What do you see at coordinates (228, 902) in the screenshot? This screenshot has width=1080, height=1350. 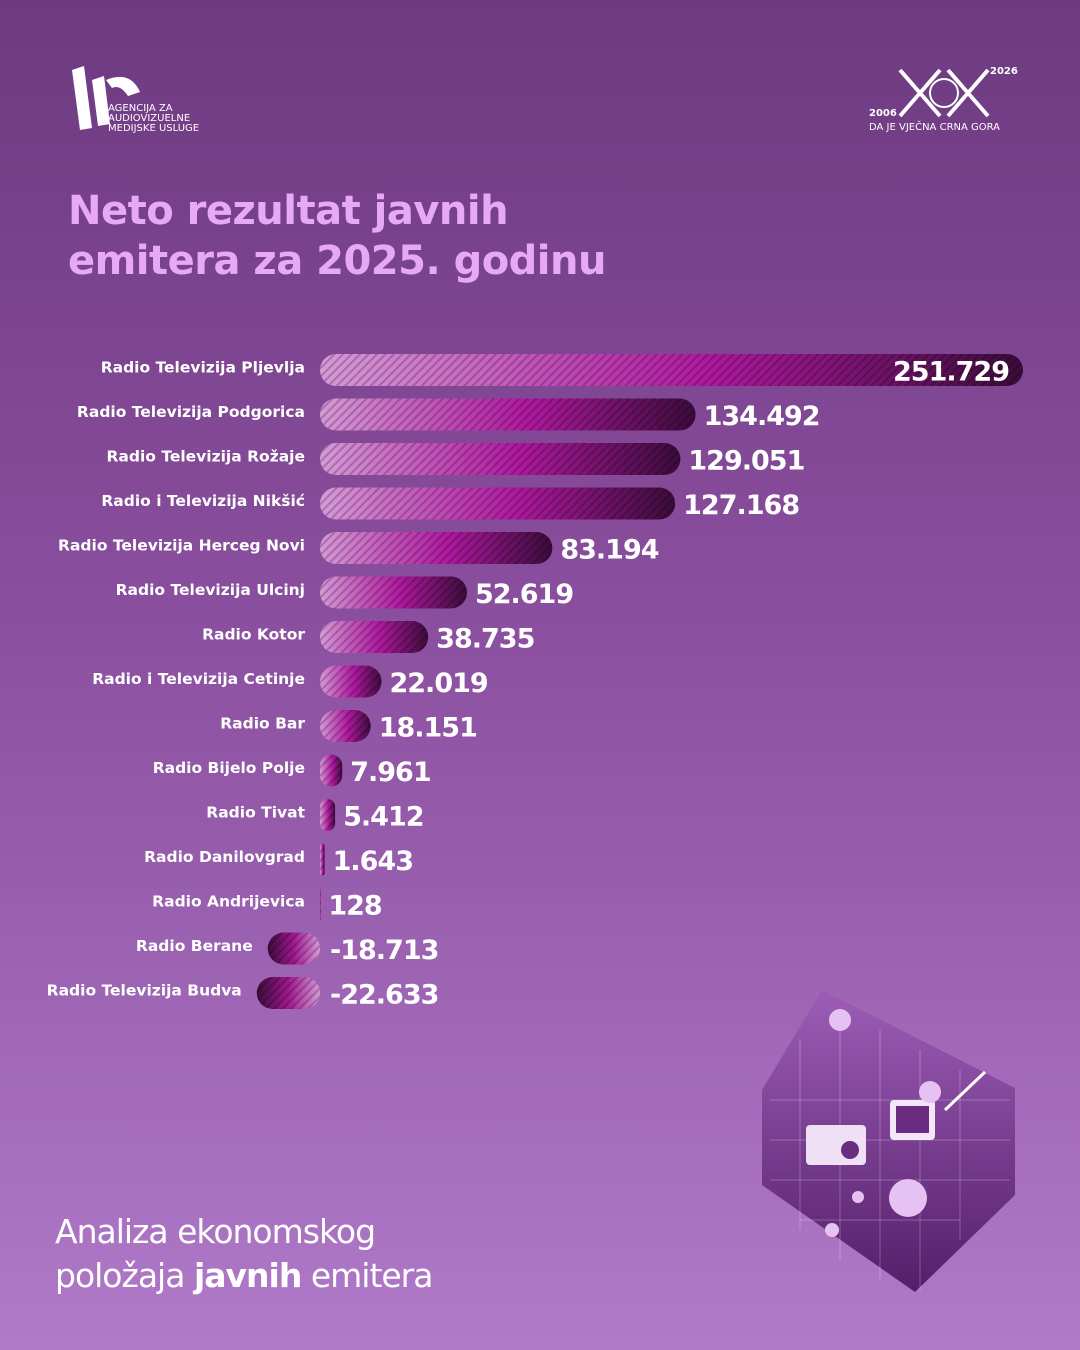 I see `category-label: Radio Andrijevica` at bounding box center [228, 902].